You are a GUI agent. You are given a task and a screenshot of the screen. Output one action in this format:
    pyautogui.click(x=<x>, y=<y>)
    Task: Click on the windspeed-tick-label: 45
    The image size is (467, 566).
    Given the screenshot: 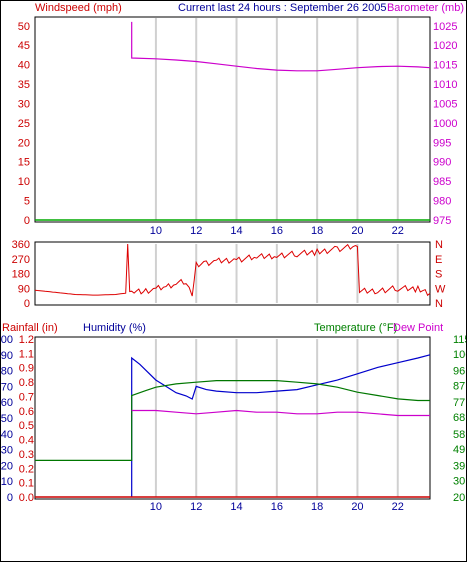 What is the action you would take?
    pyautogui.click(x=24, y=46)
    